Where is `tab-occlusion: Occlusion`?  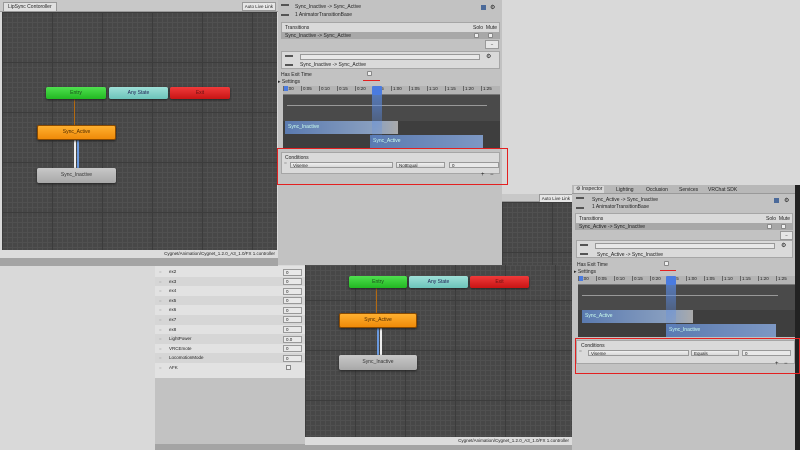
tab-occlusion: Occlusion is located at coordinates (657, 190).